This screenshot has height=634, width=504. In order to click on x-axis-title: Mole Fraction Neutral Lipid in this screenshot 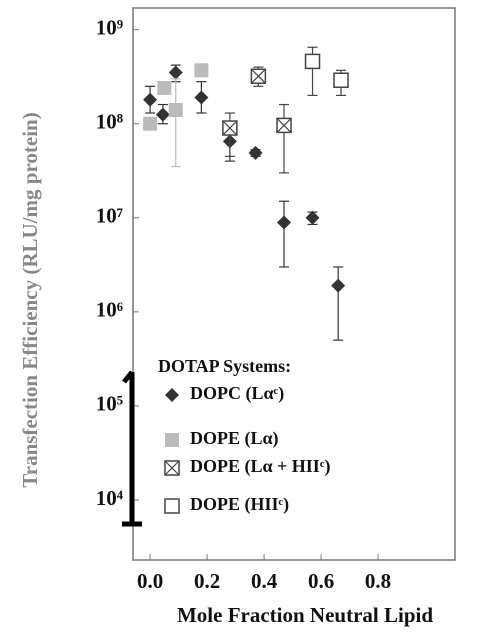, I will do `click(305, 615)`.